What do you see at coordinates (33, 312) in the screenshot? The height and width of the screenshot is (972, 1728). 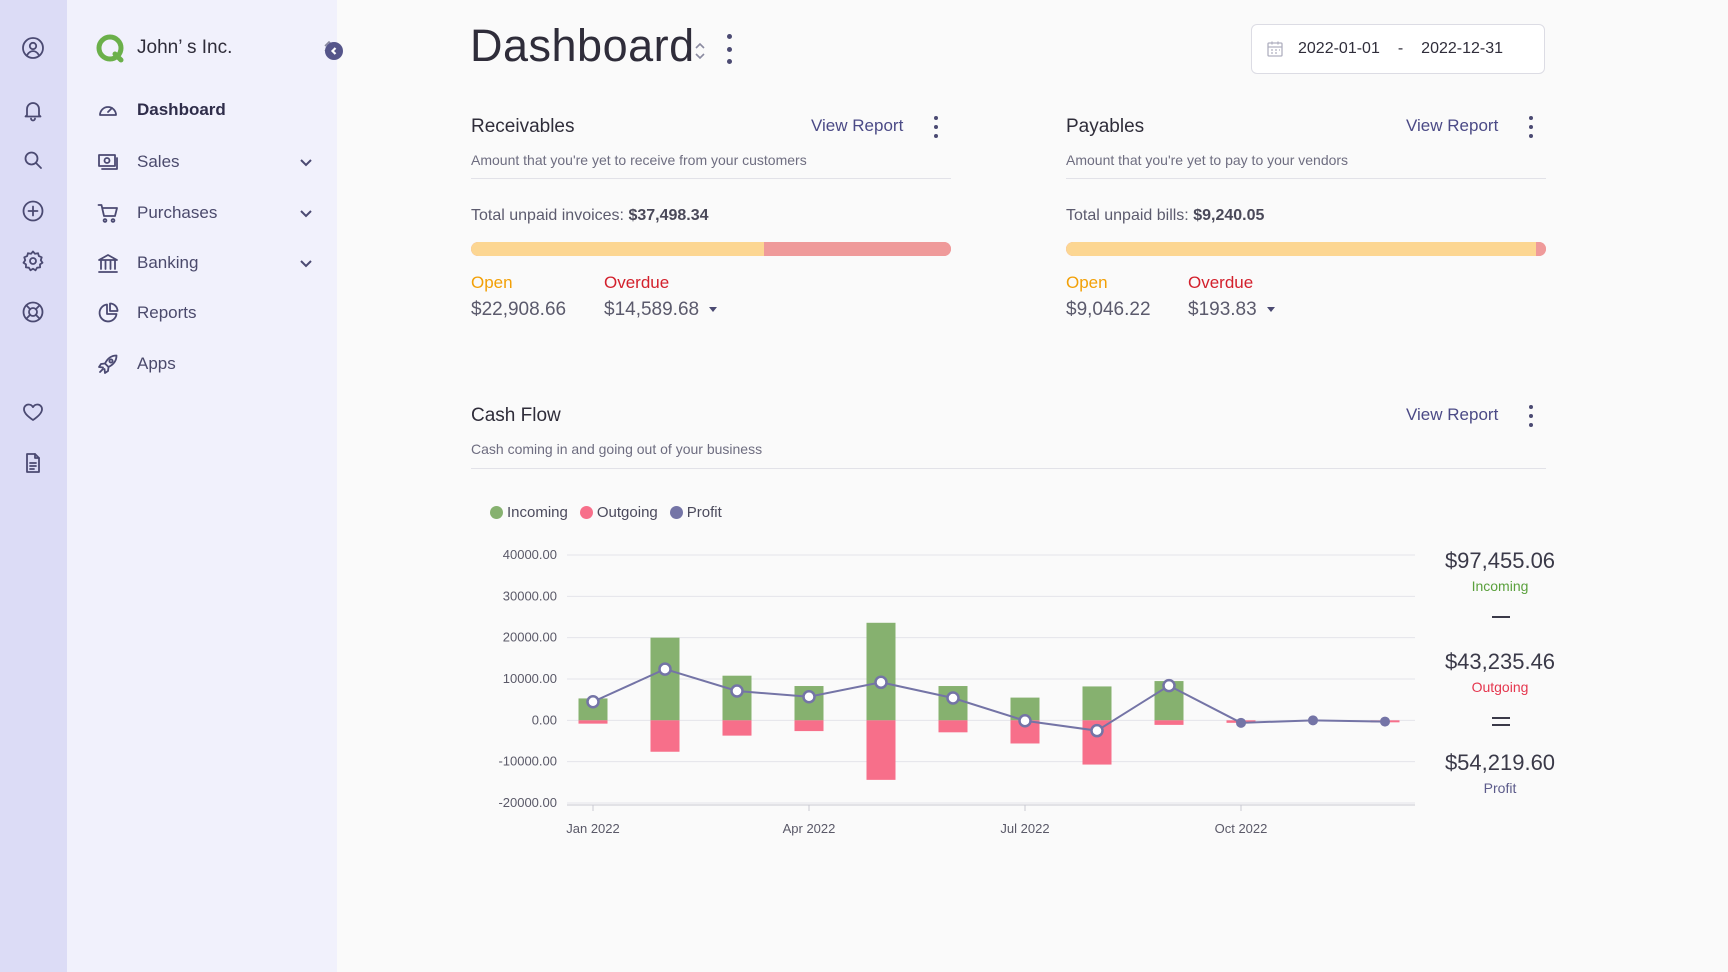 I see `help-lifebuoy-icon` at bounding box center [33, 312].